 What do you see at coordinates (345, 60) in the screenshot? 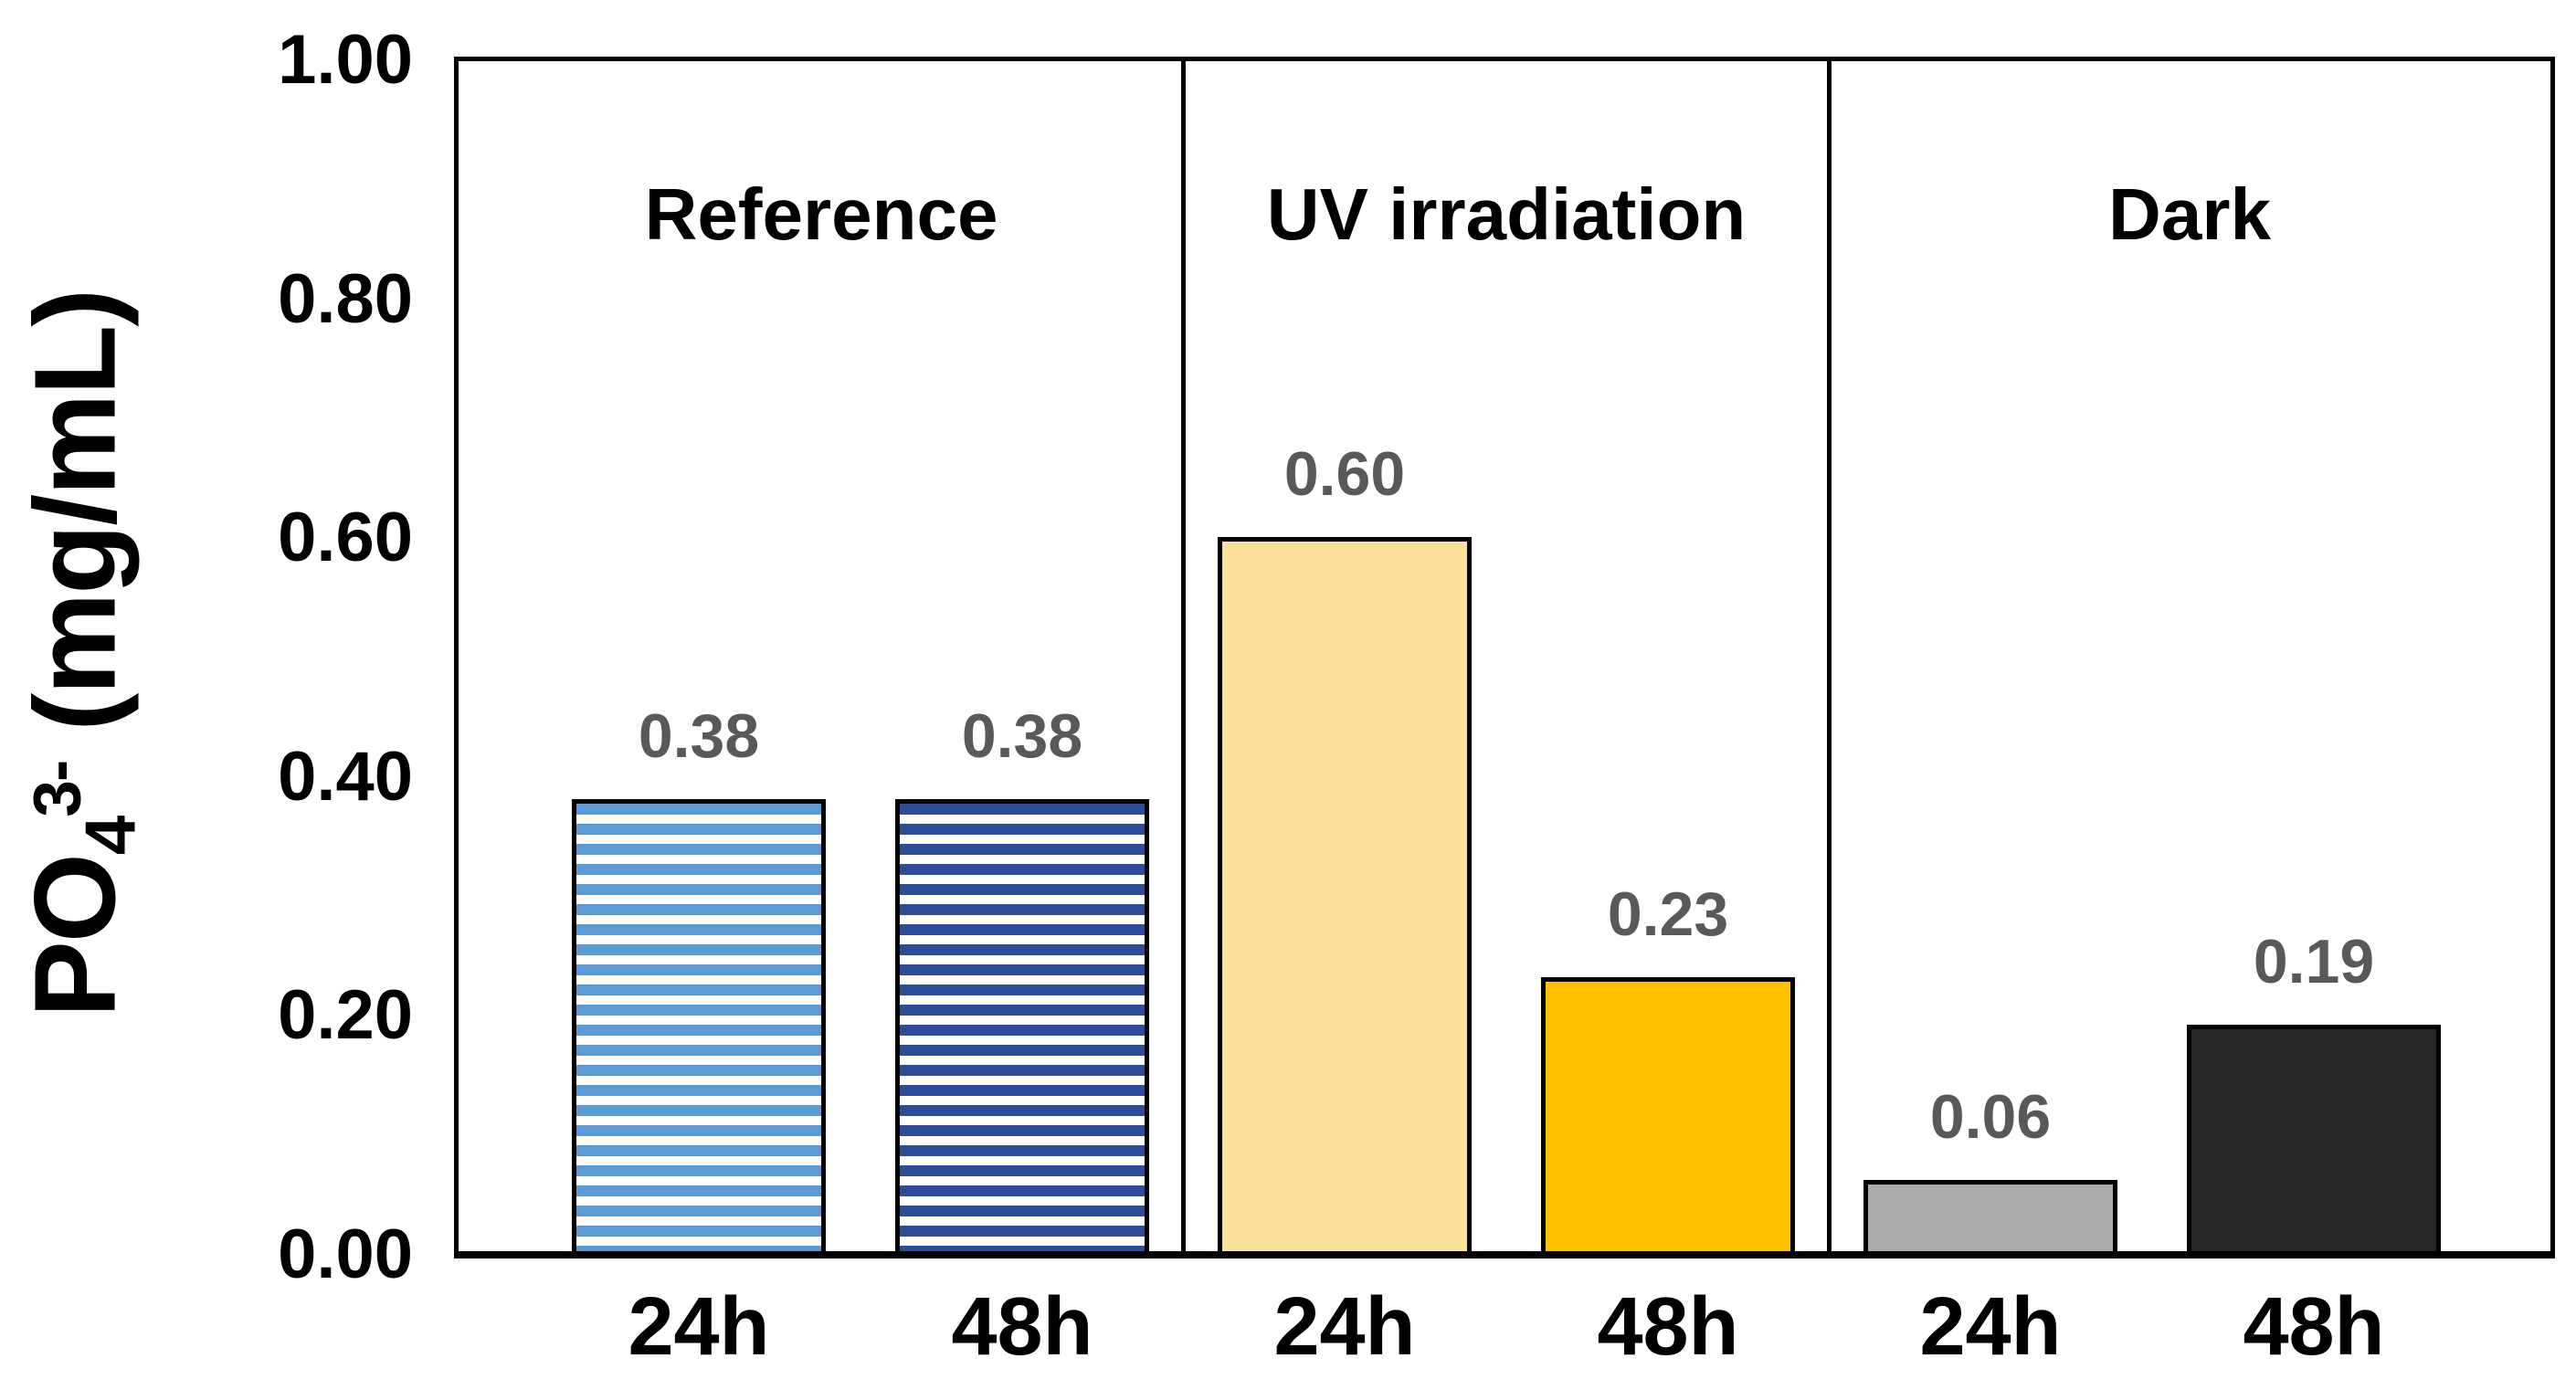
I see `y-tick-label: 1.00` at bounding box center [345, 60].